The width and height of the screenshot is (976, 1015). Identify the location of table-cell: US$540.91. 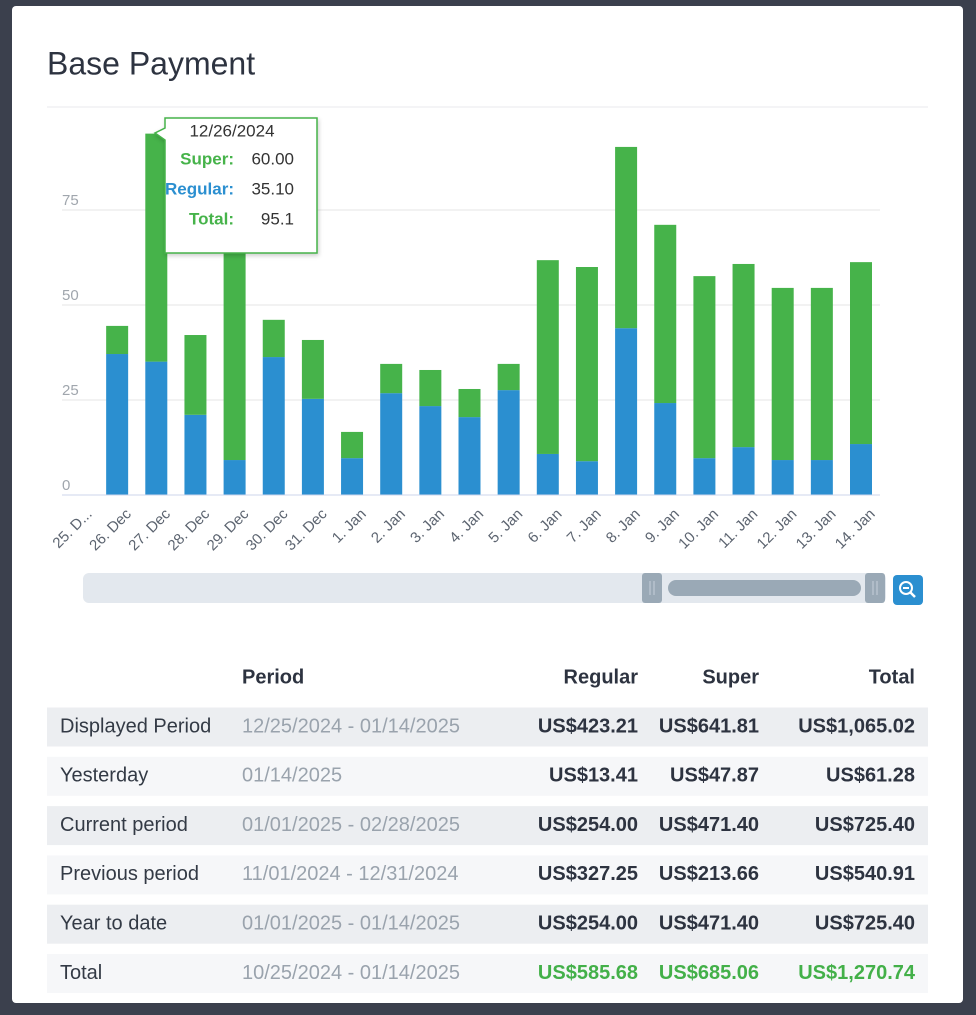
(865, 874).